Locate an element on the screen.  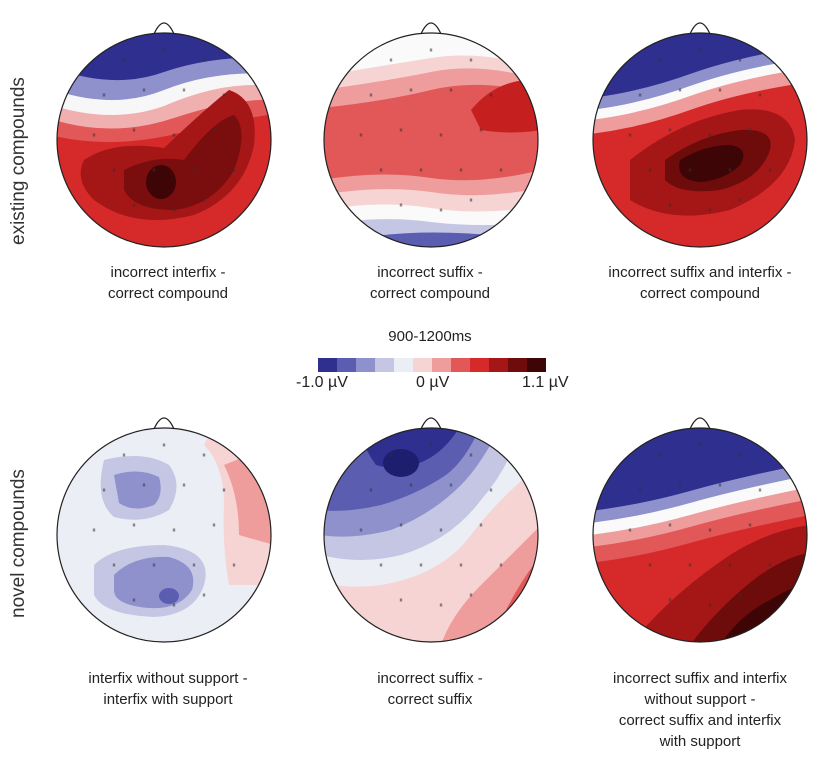
topomap-novel-interfix is located at coordinates (164, 530).